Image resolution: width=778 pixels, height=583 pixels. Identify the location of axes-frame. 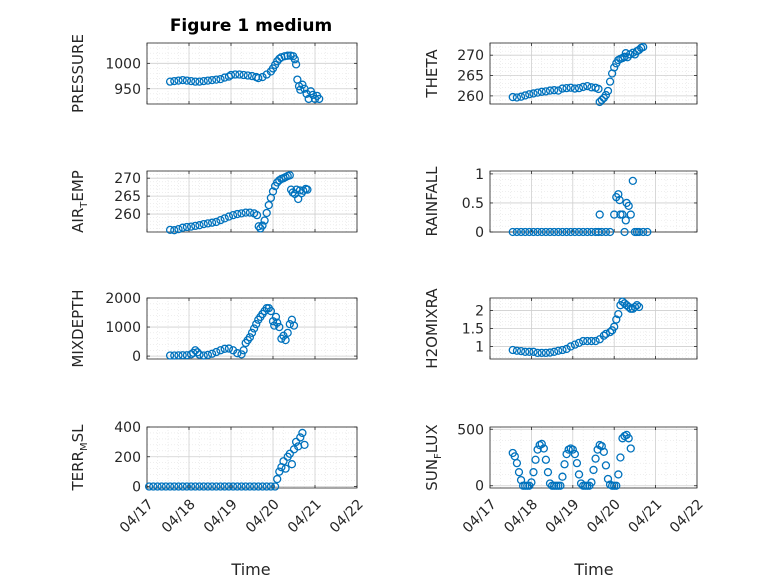
(252, 457).